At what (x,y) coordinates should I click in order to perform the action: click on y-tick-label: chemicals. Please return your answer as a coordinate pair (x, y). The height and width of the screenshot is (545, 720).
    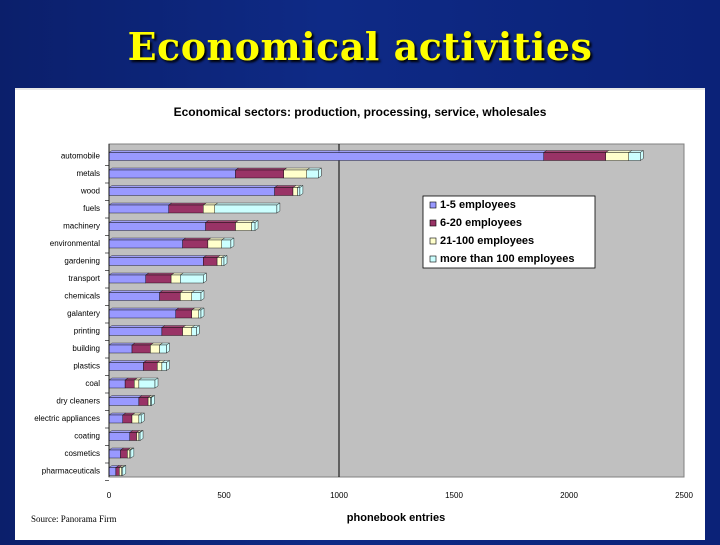
    Looking at the image, I should click on (82, 296).